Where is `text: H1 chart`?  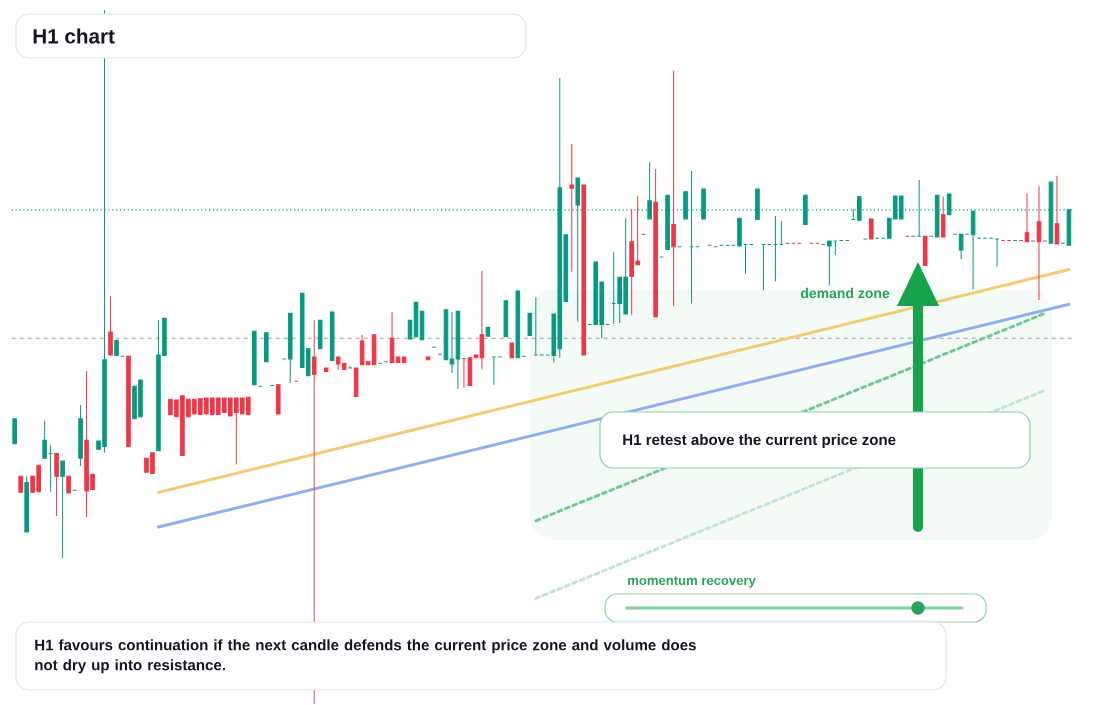
text: H1 chart is located at coordinates (74, 36).